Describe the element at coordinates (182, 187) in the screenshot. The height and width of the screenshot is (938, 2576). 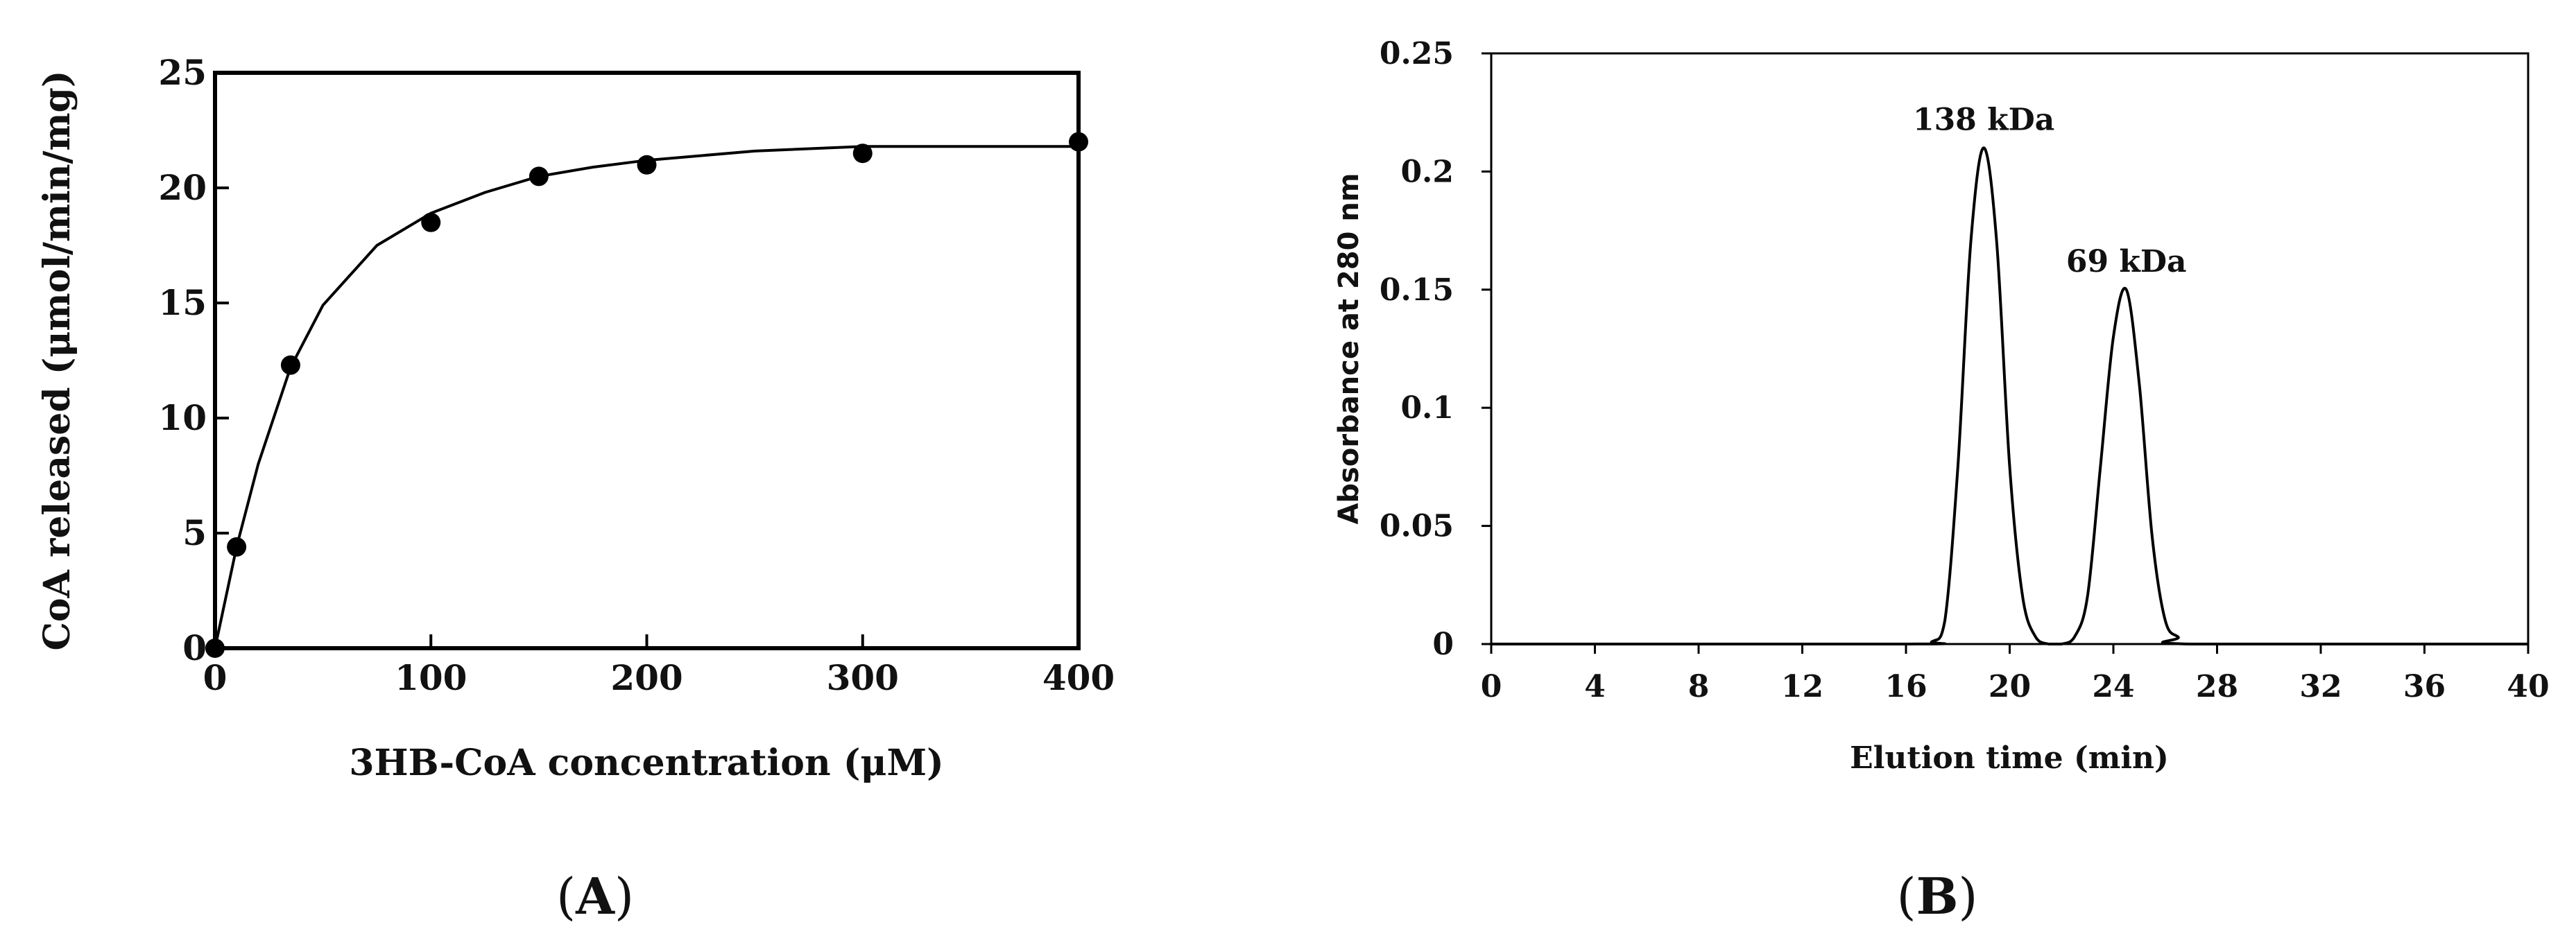
I see `y-tick-label-a: 20` at that location.